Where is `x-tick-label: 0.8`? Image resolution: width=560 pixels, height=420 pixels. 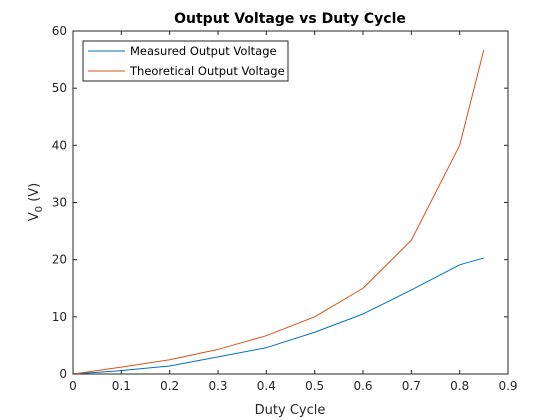 x-tick-label: 0.8 is located at coordinates (459, 386).